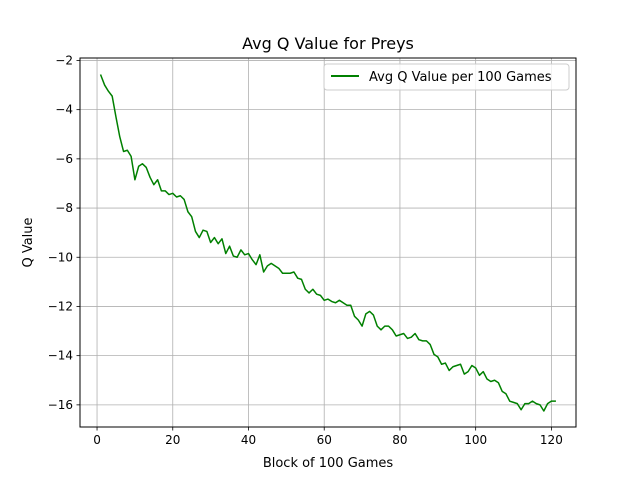  Describe the element at coordinates (28, 242) in the screenshot. I see `y-axis-label: Q Value` at that location.